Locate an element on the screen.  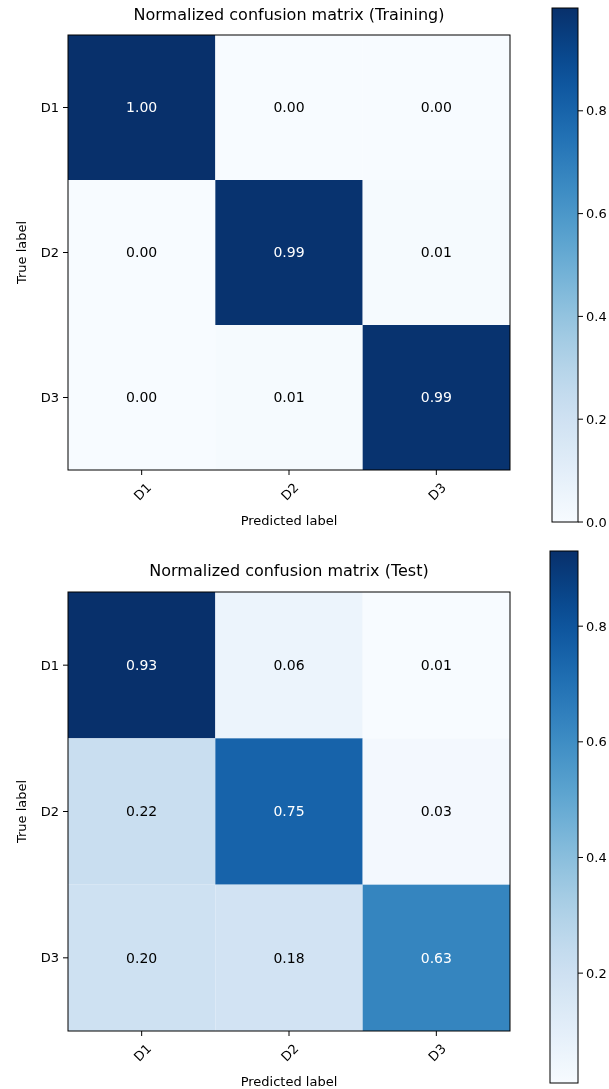
data-label: 1.00 is located at coordinates (142, 107).